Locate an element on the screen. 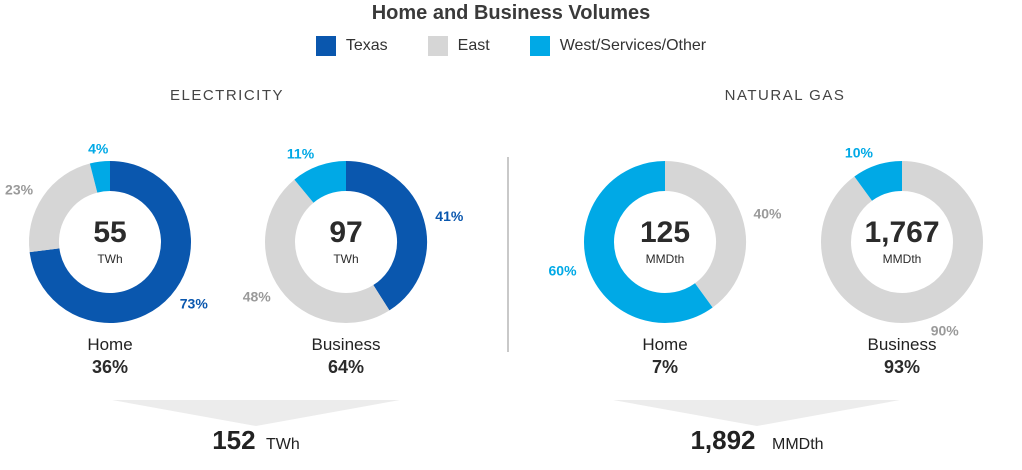 The width and height of the screenshot is (1022, 470). donut-1-center-value: 97 is located at coordinates (345, 232).